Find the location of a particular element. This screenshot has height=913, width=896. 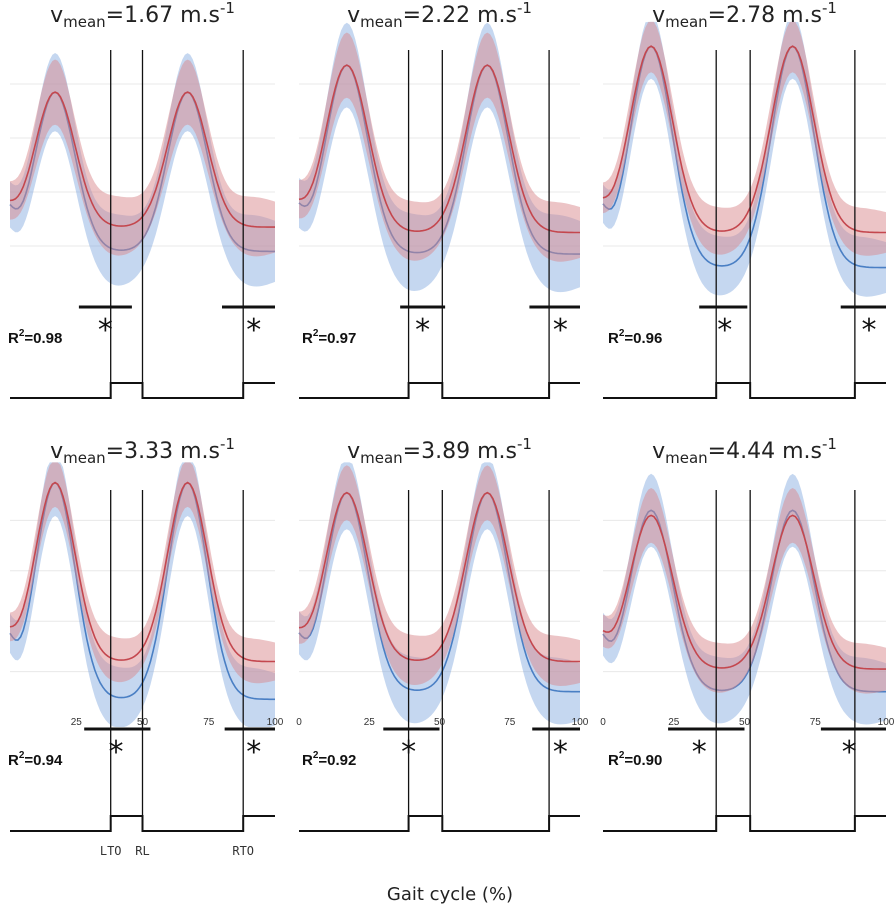

event-label-rl: RL is located at coordinates (142, 851).